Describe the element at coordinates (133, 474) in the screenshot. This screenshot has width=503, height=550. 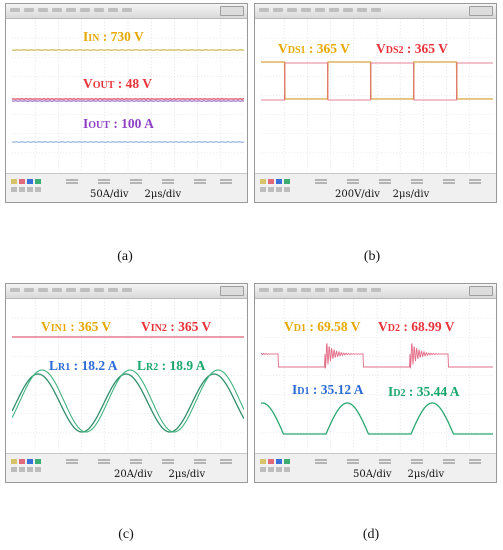
I see `amplitude-scale: 20A/div` at that location.